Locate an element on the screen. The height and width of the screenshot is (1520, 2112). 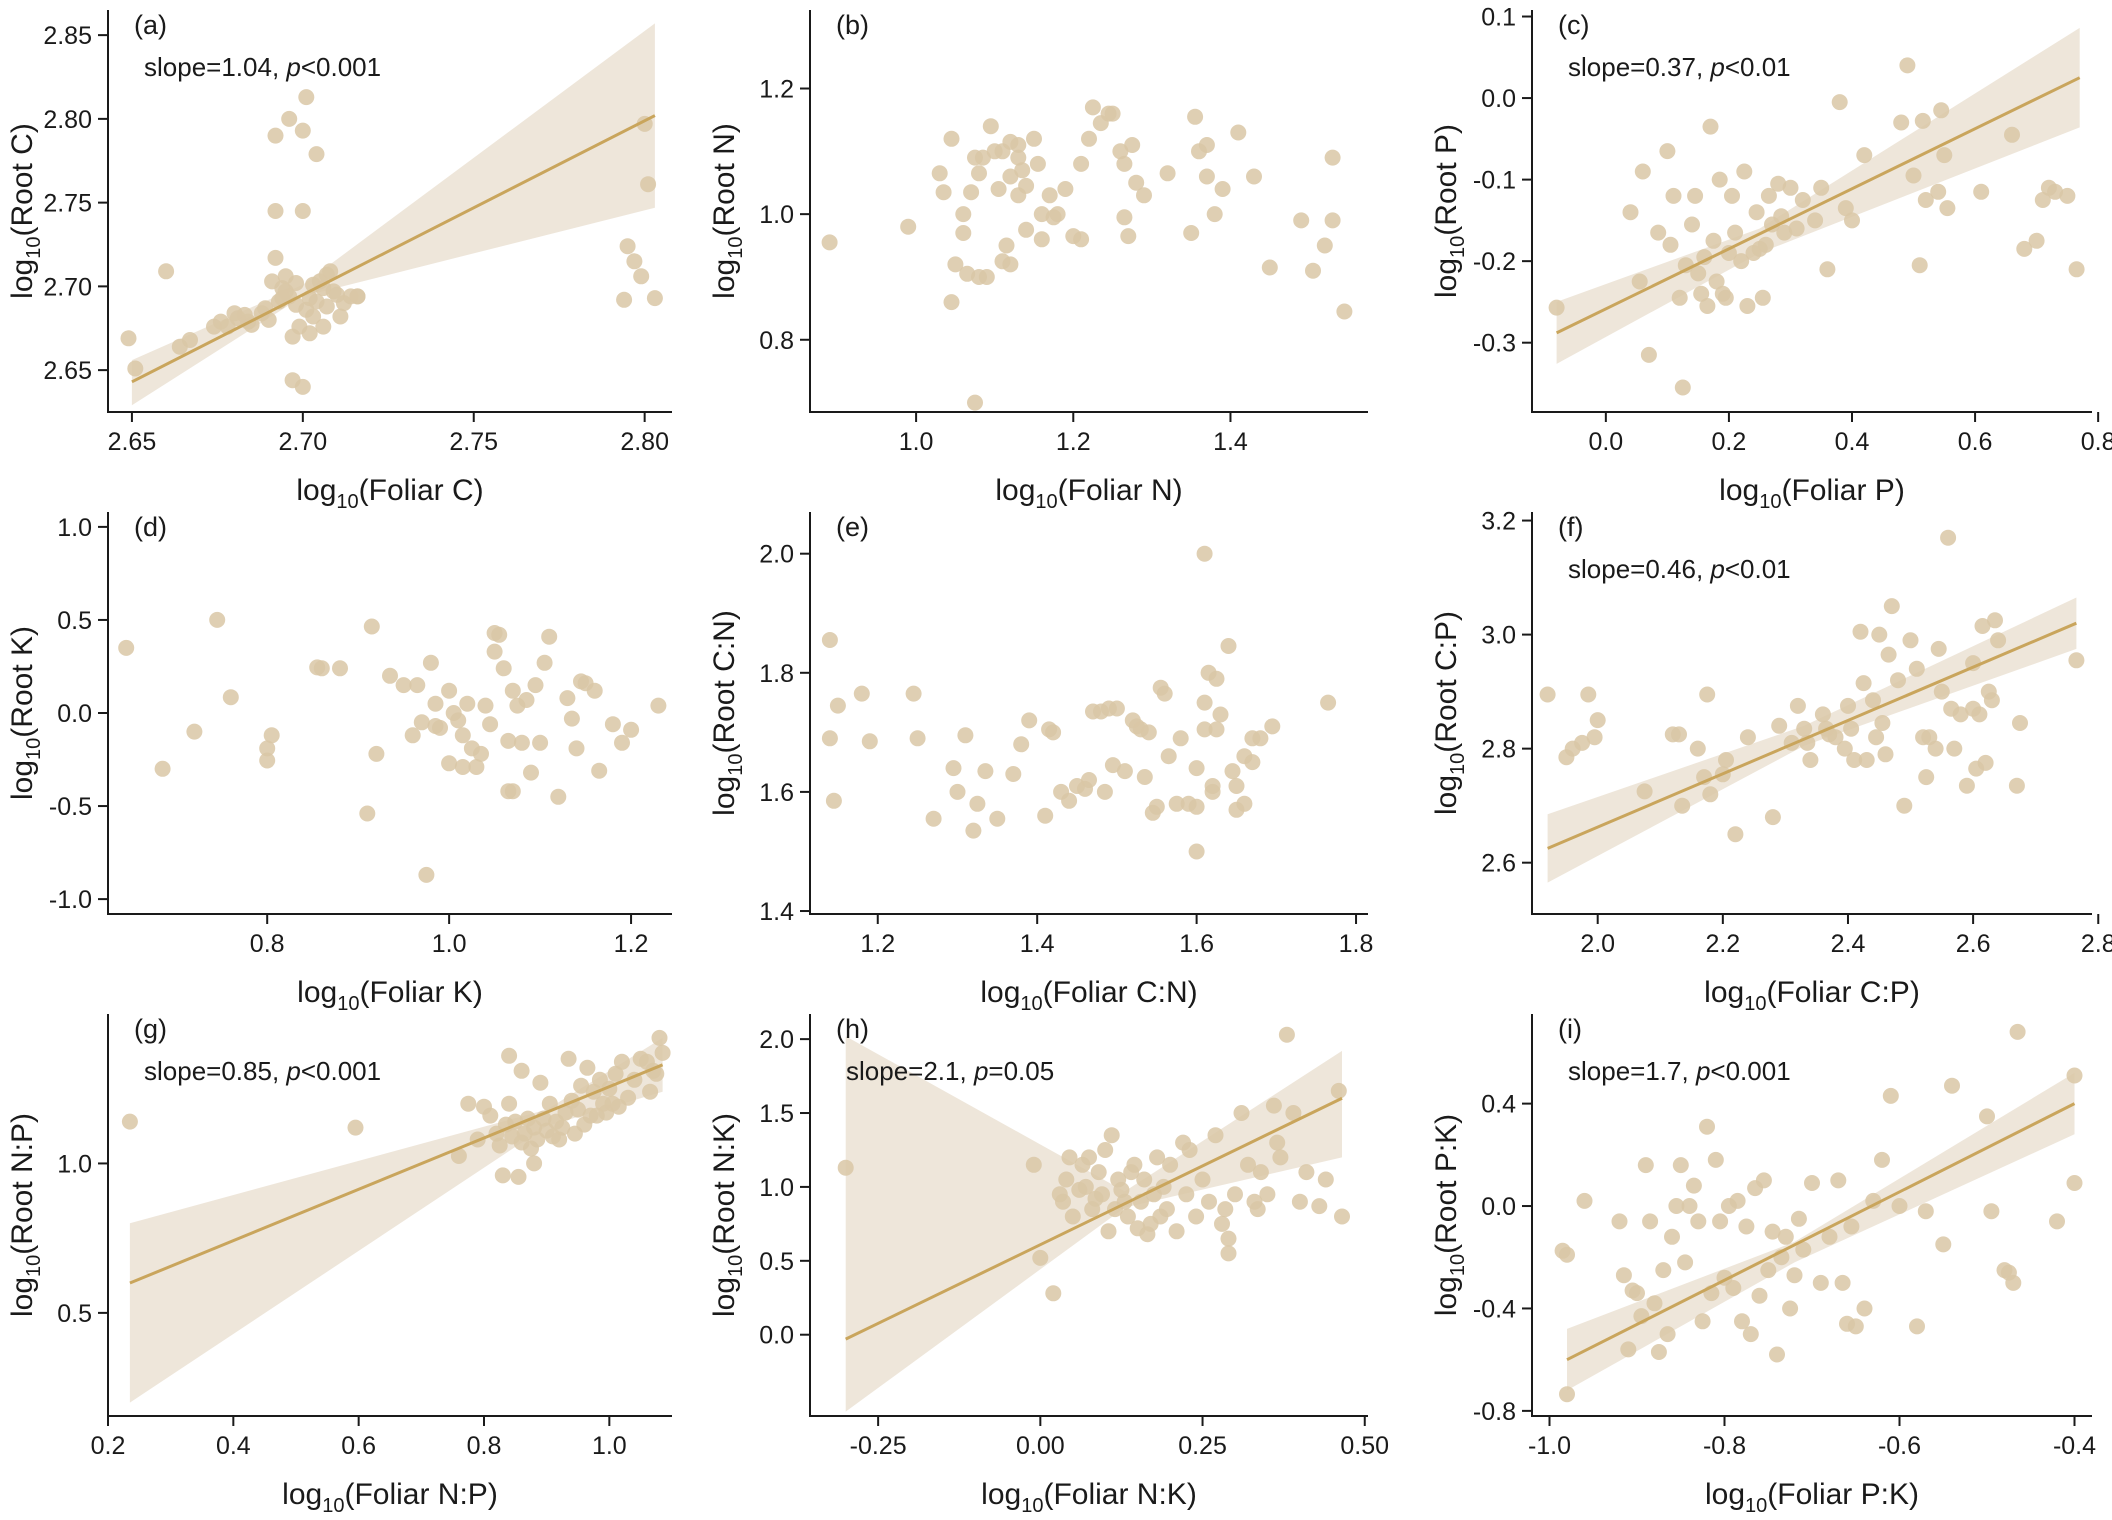
y-tick-label: 2.0 is located at coordinates (776, 1040).